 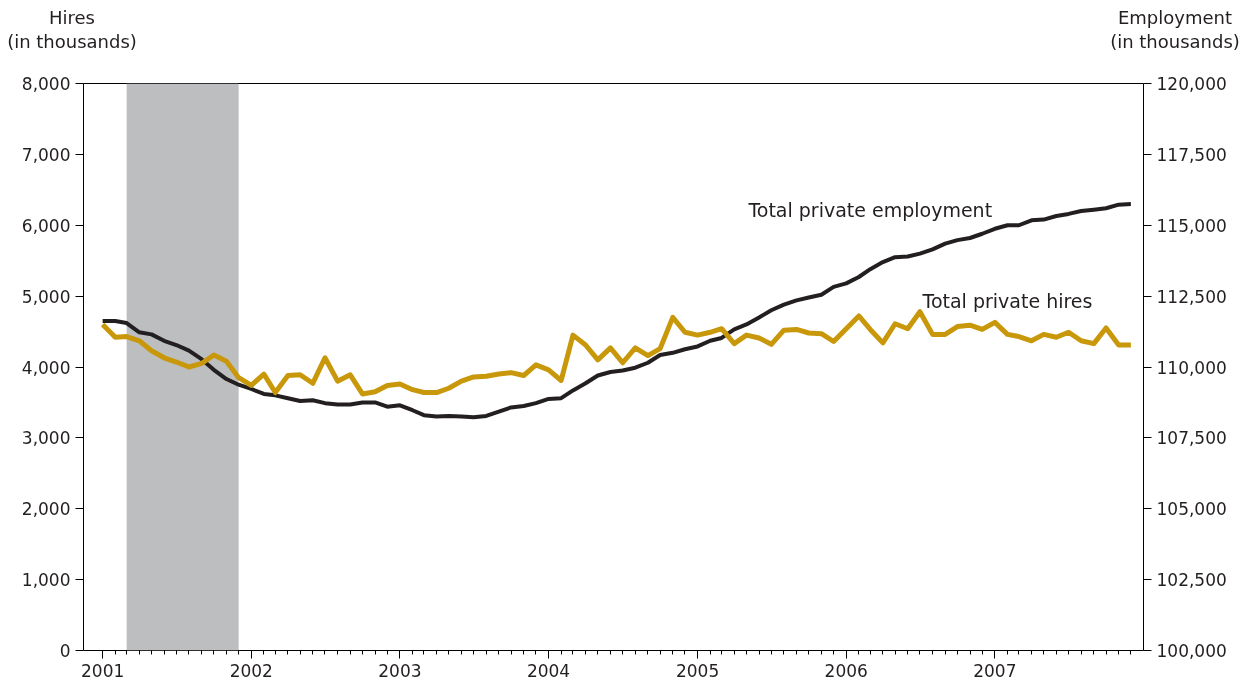 What do you see at coordinates (870, 210) in the screenshot?
I see `series-label: Total private employment` at bounding box center [870, 210].